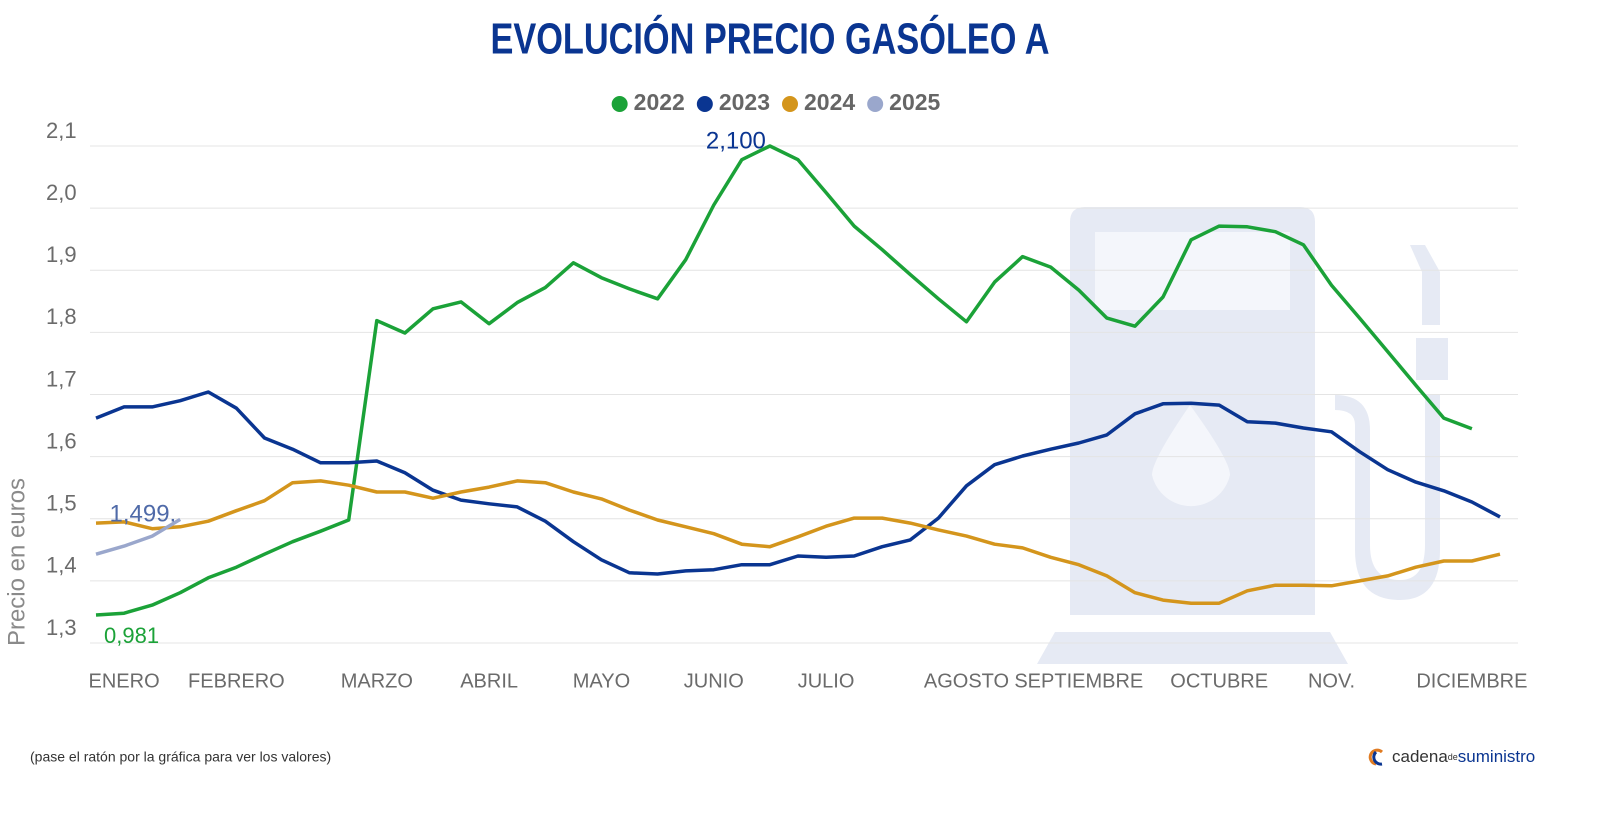  Describe the element at coordinates (61, 503) in the screenshot. I see `y-tick-label: 1,5` at that location.